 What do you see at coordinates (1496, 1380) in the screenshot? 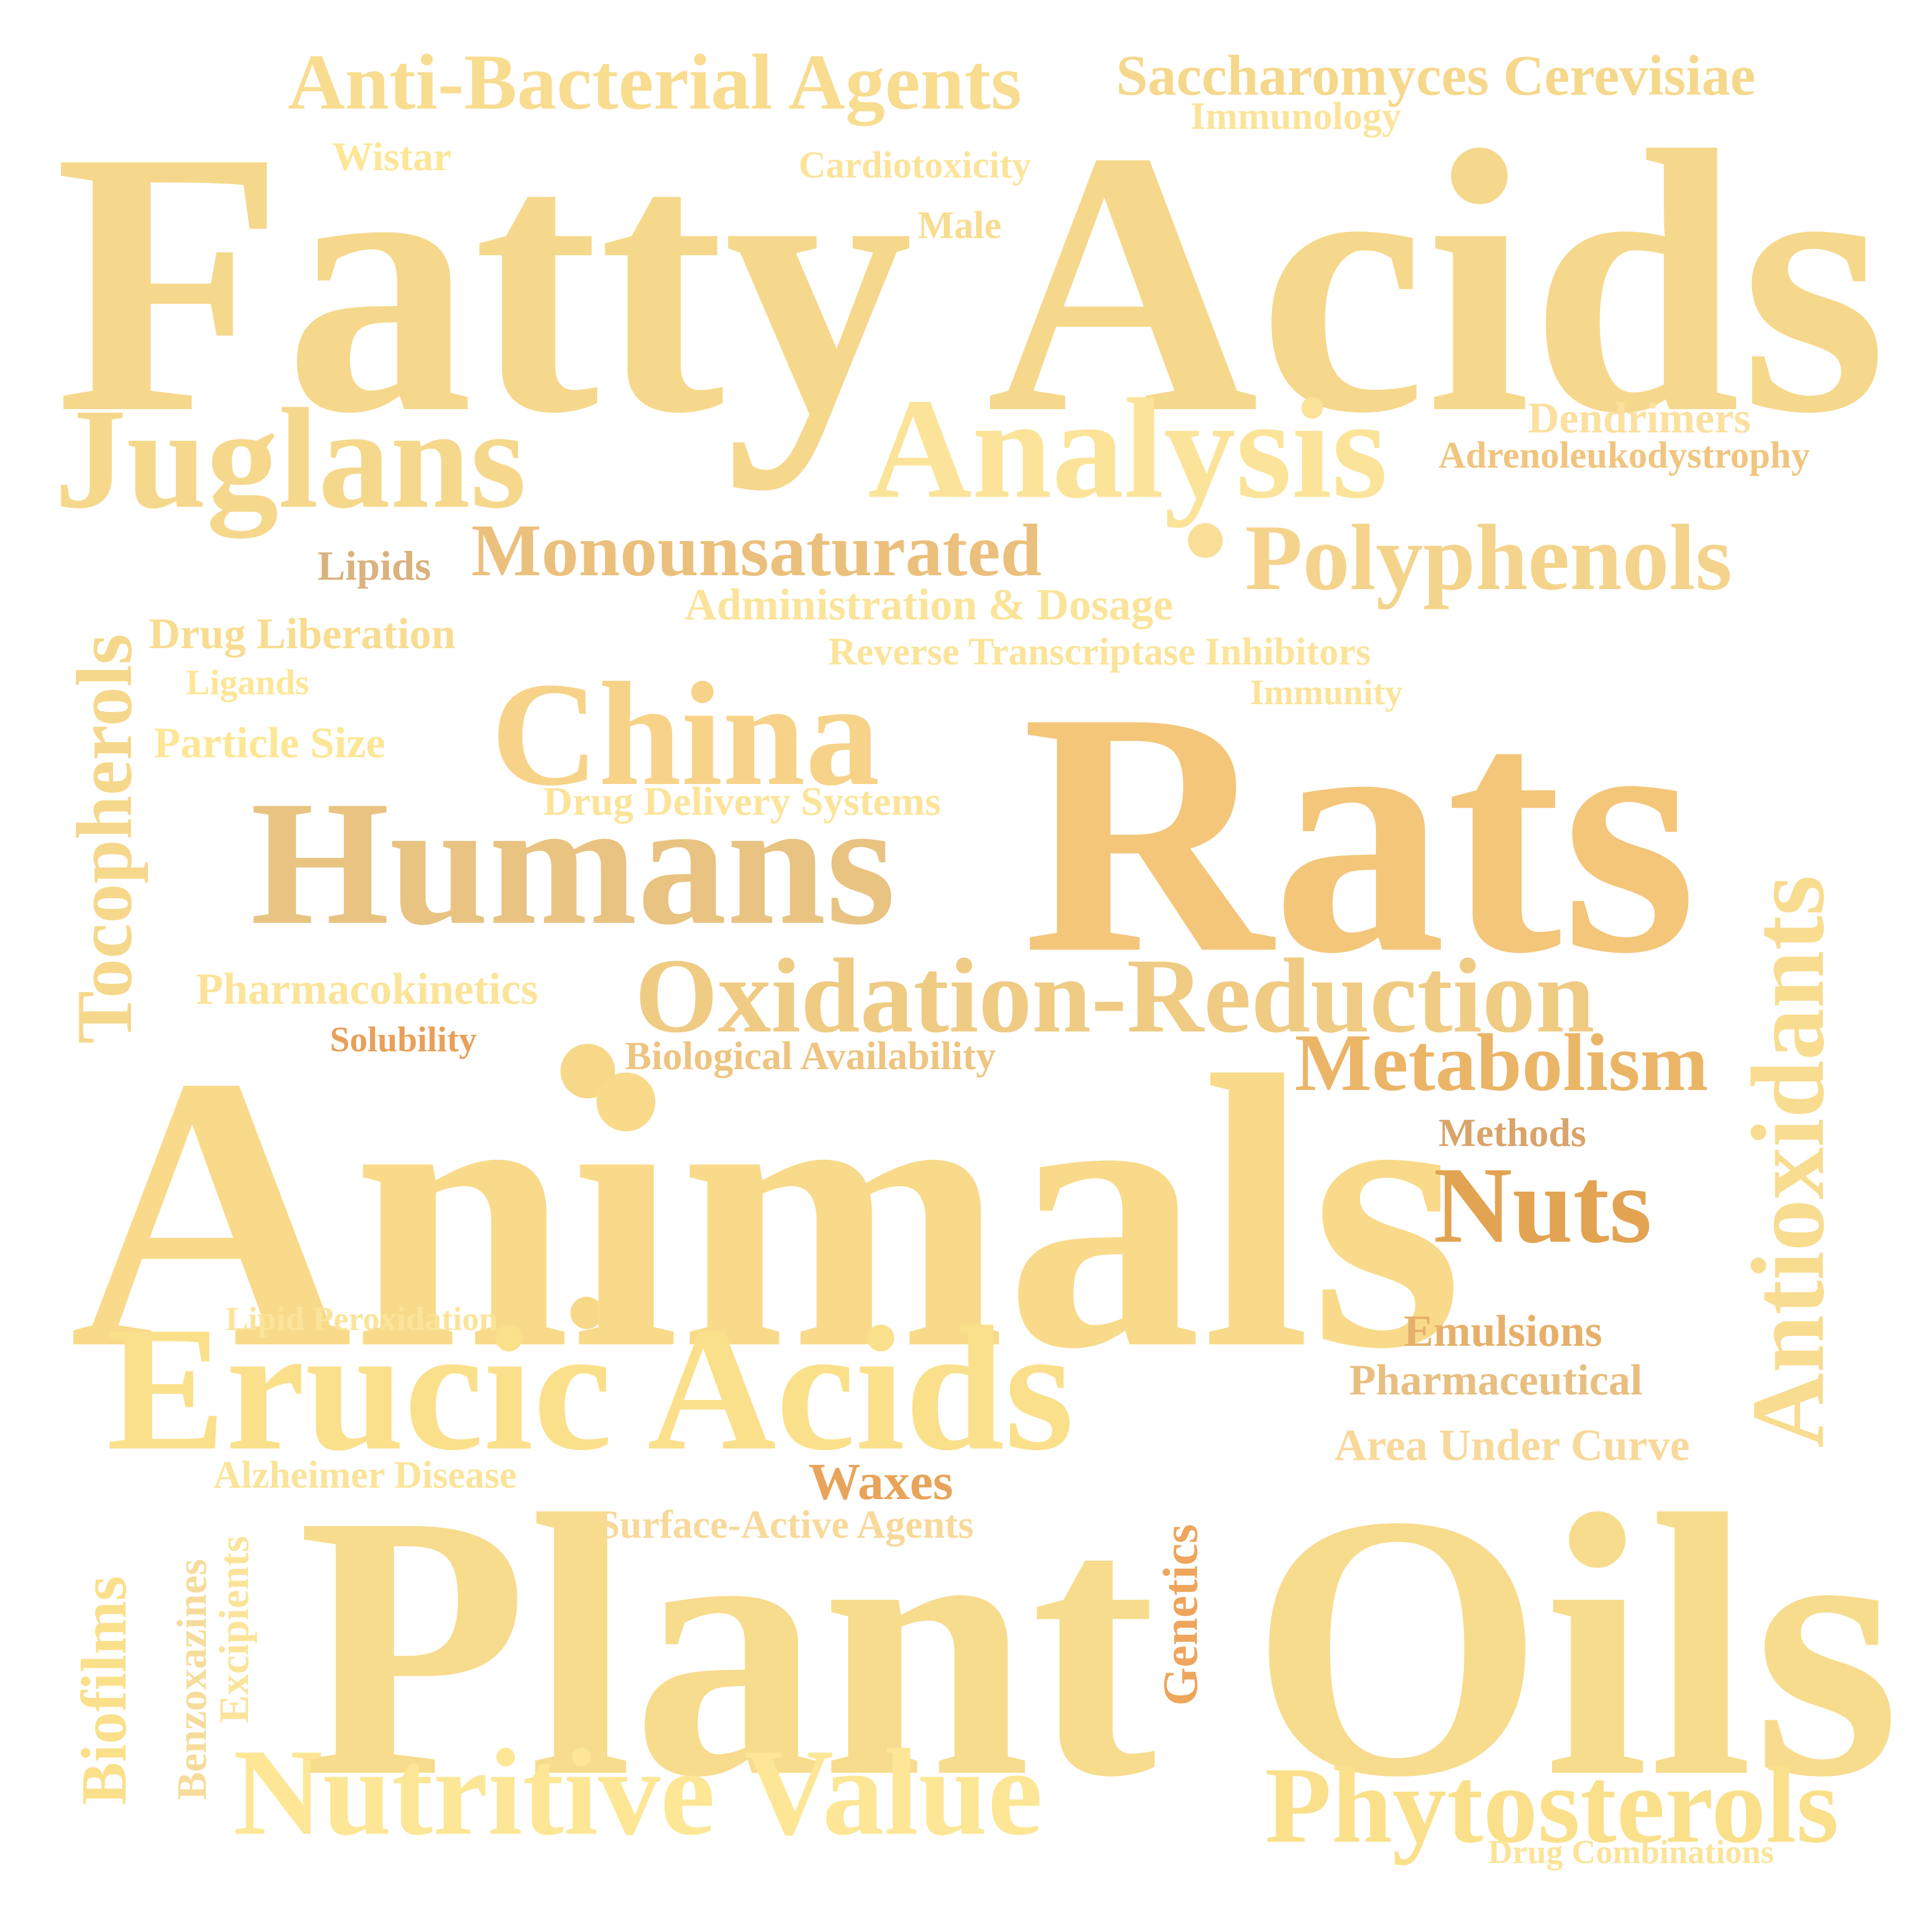
I see `word-pharmaceutical: Pharmaceutical` at bounding box center [1496, 1380].